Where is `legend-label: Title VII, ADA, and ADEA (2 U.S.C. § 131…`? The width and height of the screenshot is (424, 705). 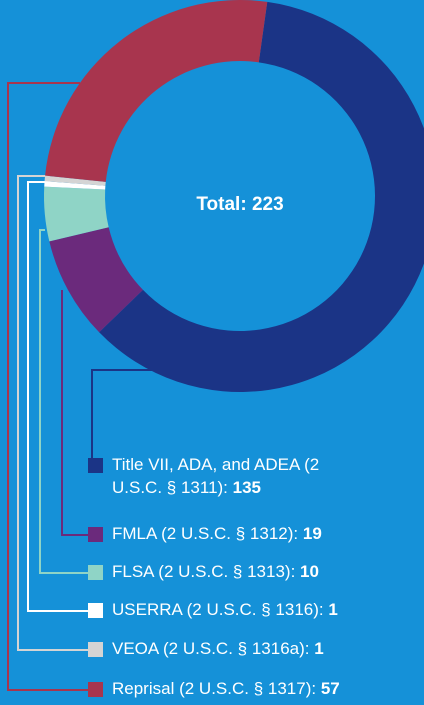 legend-label: Title VII, ADA, and ADEA (2 U.S.C. § 131… is located at coordinates (216, 476).